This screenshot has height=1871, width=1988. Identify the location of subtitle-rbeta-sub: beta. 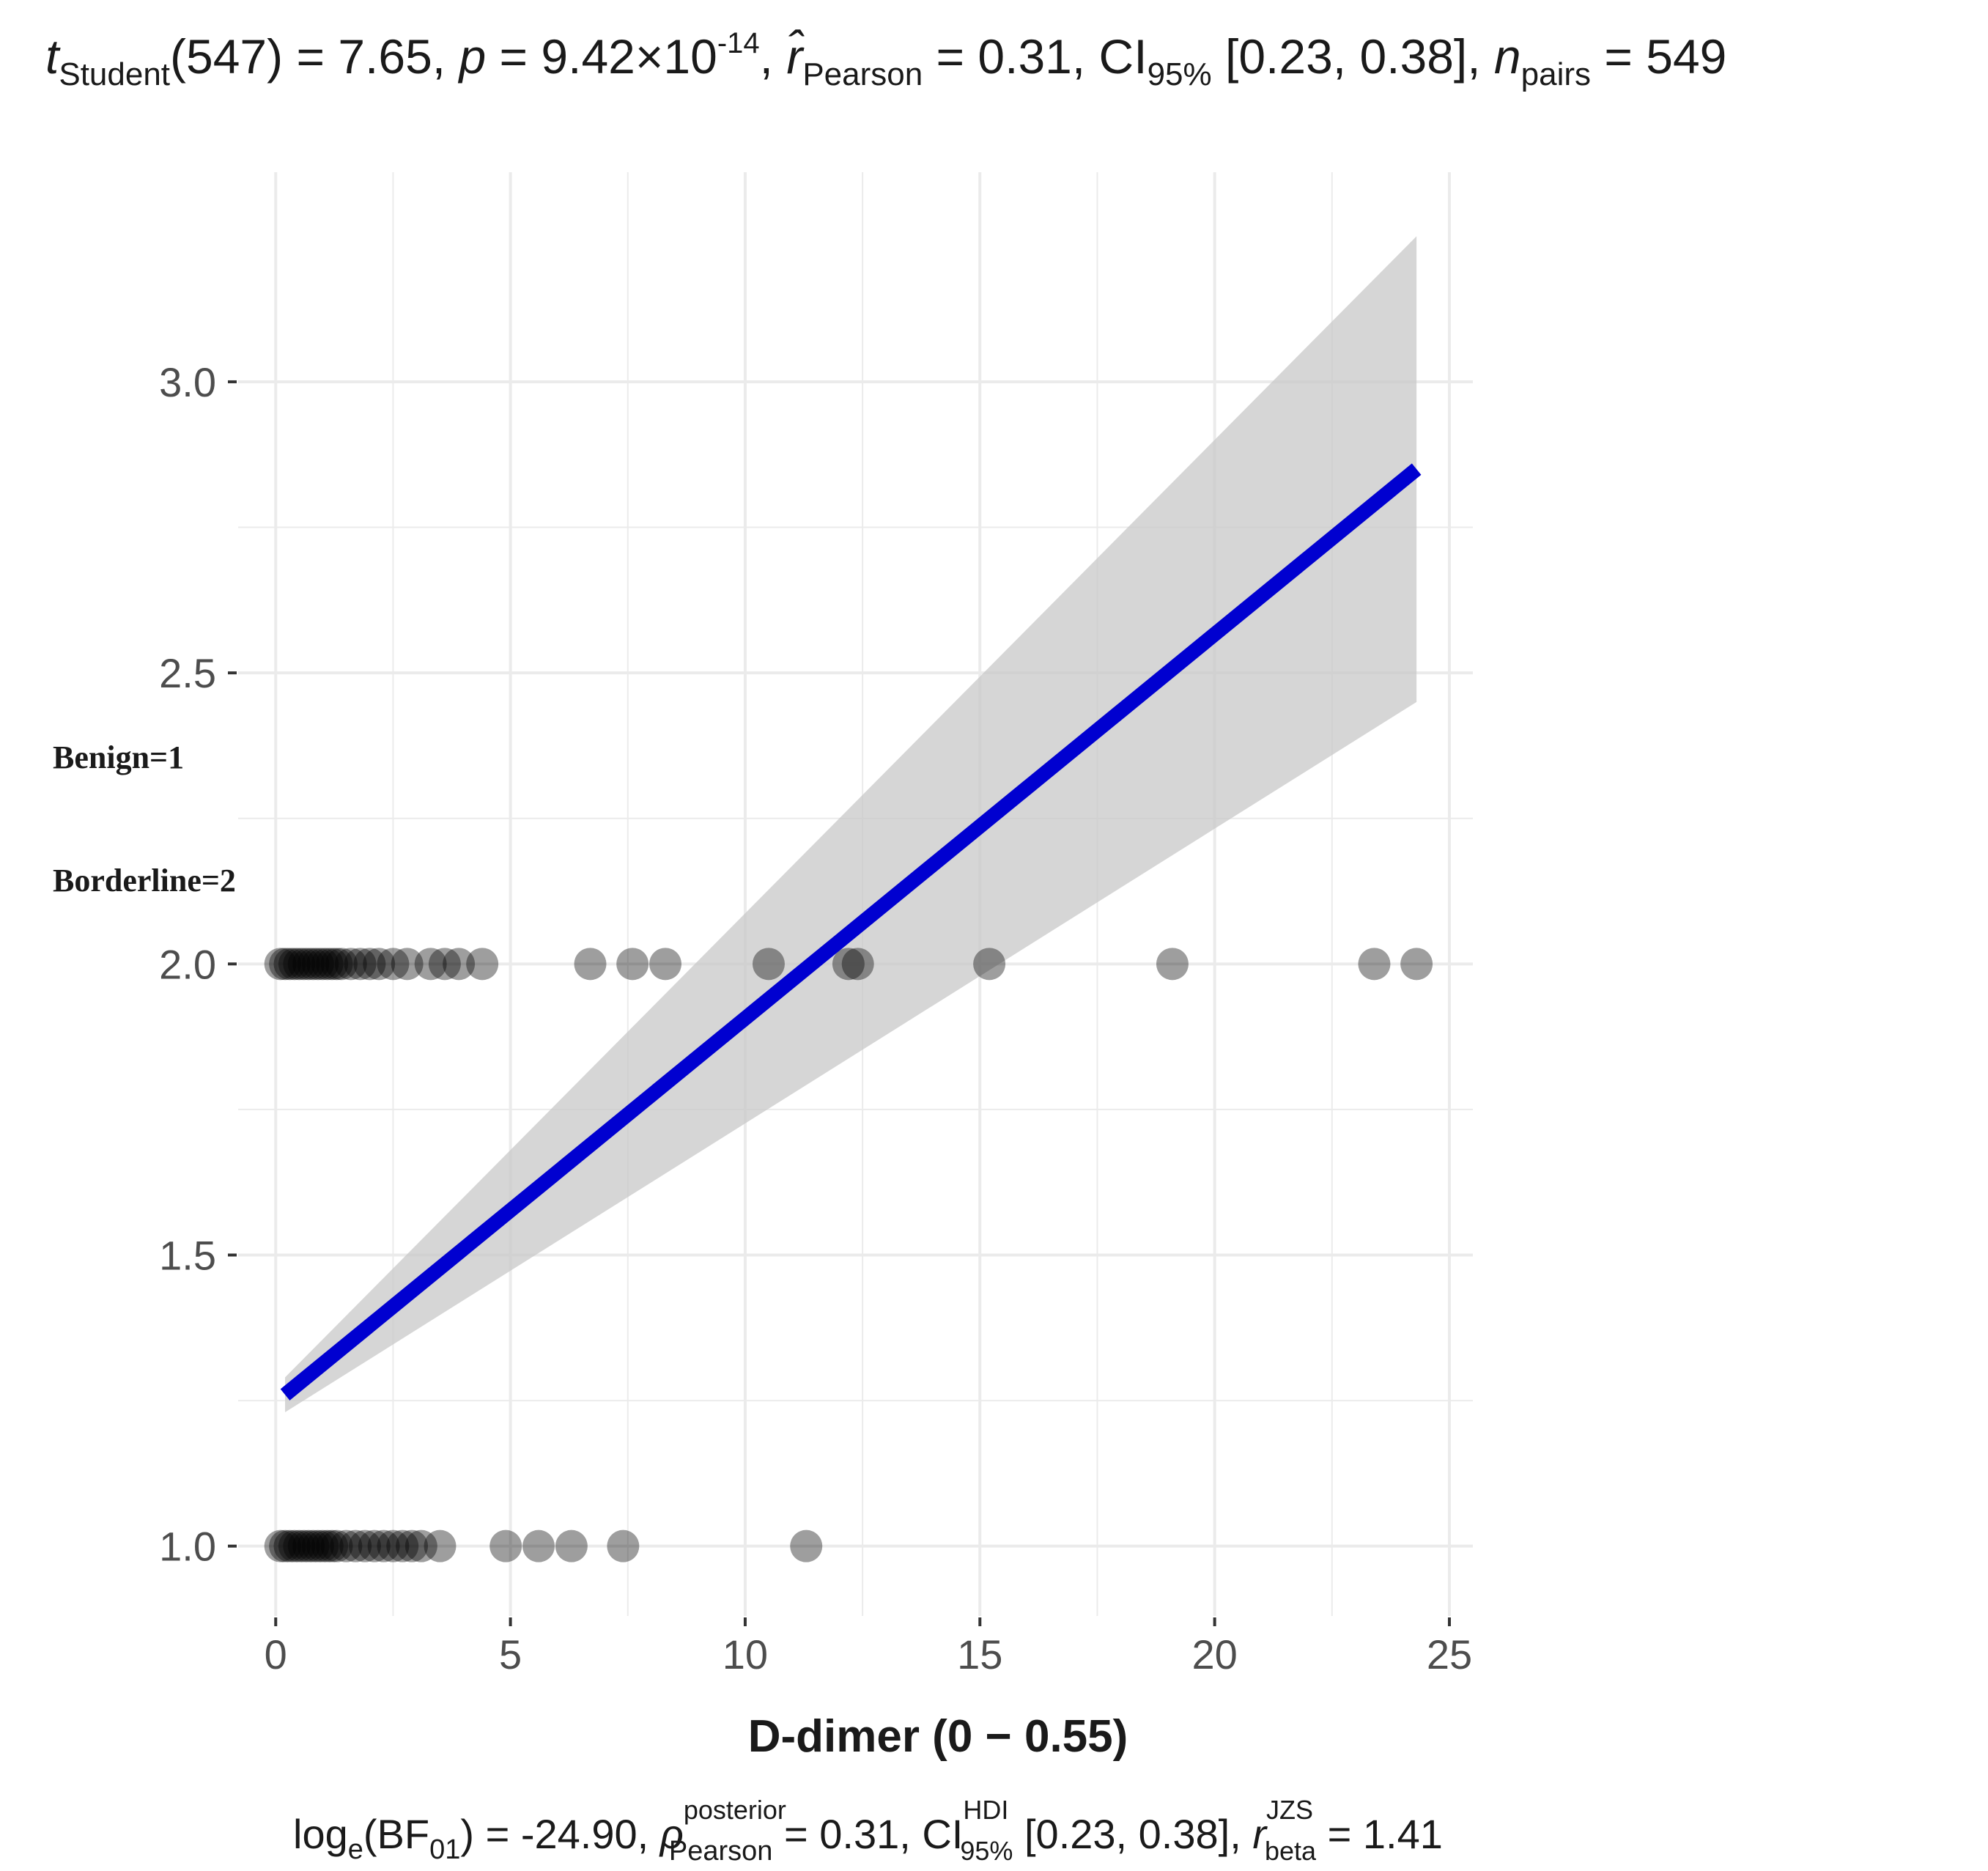
(1291, 1851).